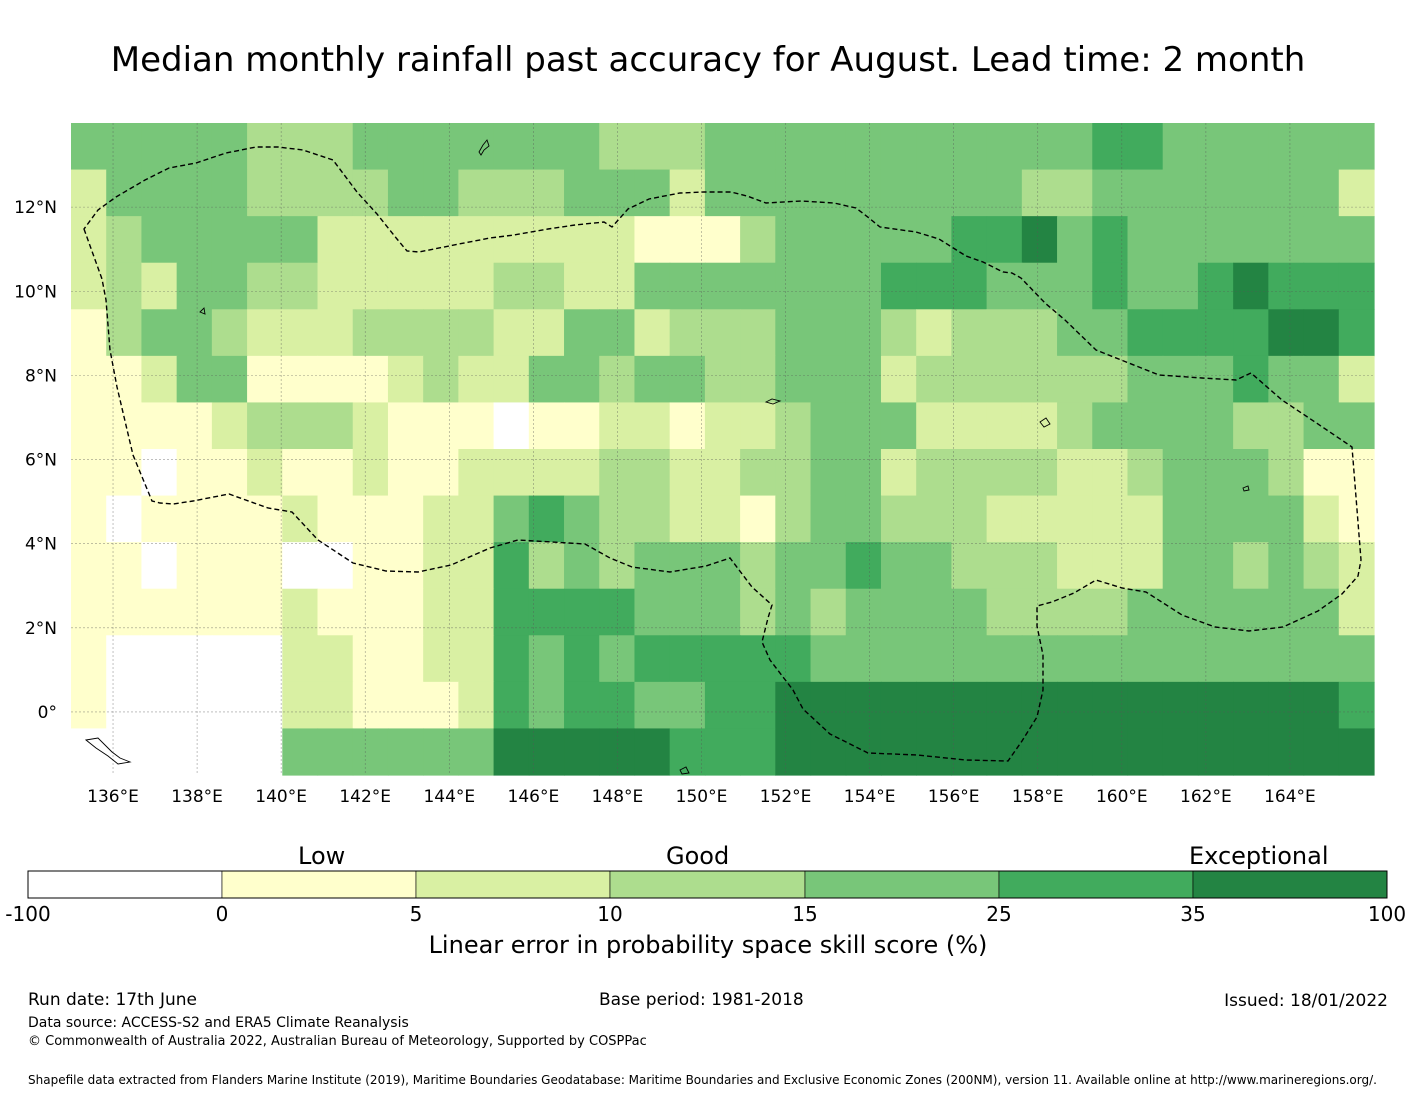  What do you see at coordinates (35, 460) in the screenshot?
I see `latitude-tick-labels: 12°N 10°N 8°N 6°N 4°N 2°N 0°` at bounding box center [35, 460].